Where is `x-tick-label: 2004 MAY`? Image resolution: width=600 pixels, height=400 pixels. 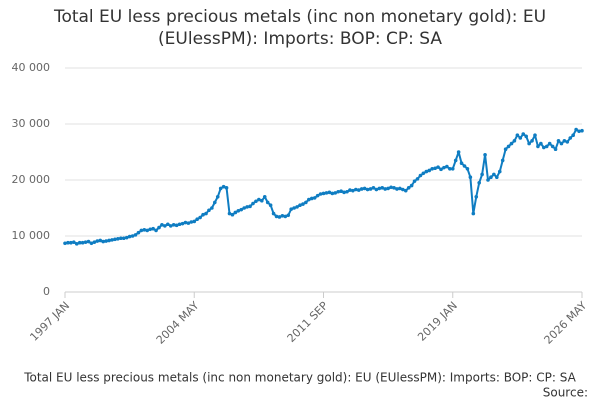
x-tick-label: 2004 MAY is located at coordinates (178, 323).